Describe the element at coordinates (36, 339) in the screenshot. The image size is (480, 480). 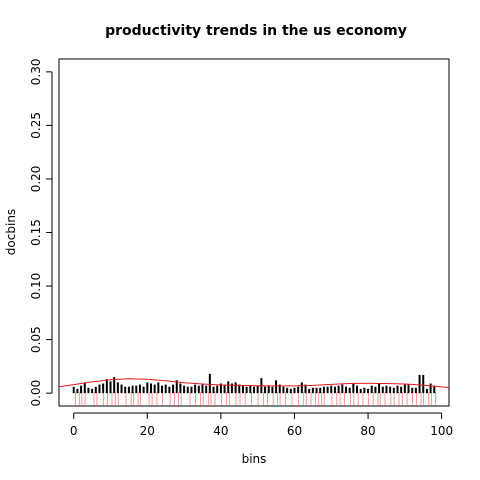
I see `y-tick-label: 0.05` at that location.